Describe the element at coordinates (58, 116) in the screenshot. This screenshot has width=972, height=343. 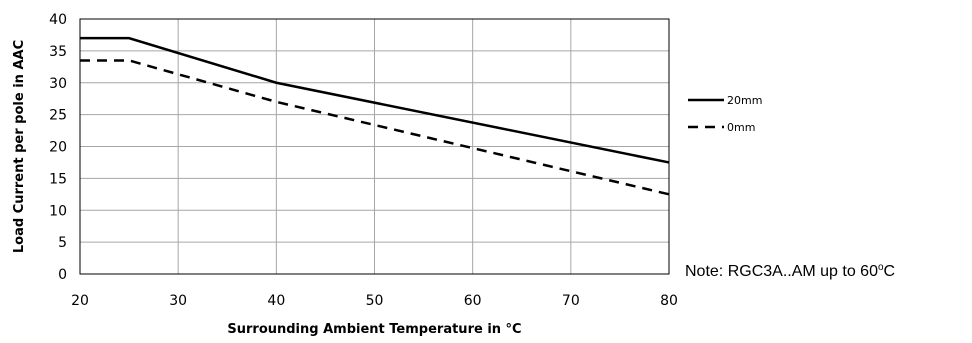
I see `y-tick-label-5: 25` at that location.